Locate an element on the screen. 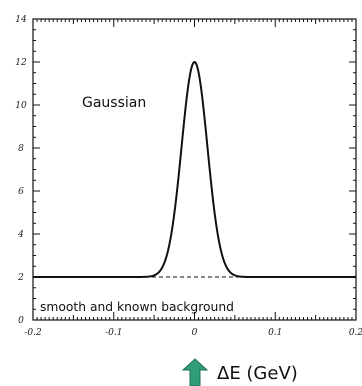 The width and height of the screenshot is (362, 386). x-tick-label: 0.1 is located at coordinates (275, 333).